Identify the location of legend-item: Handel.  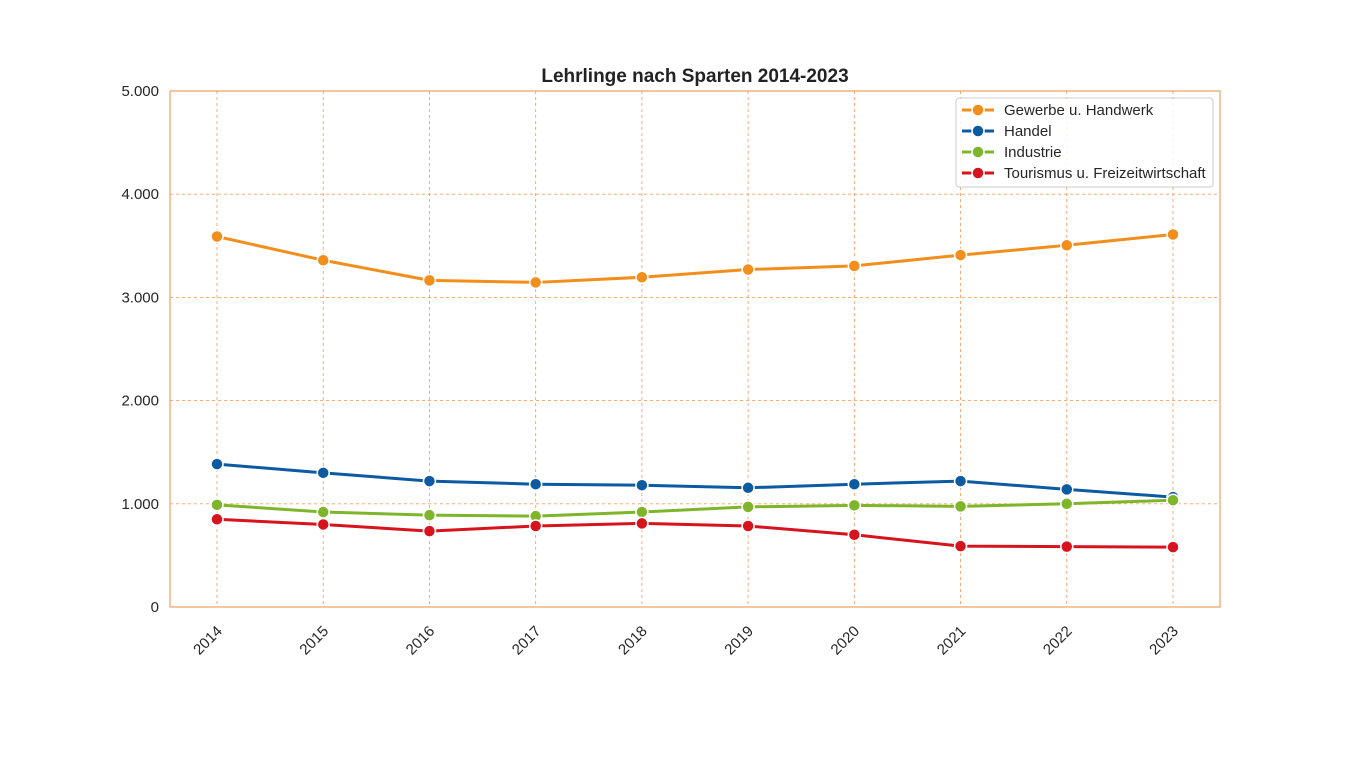
(1007, 131).